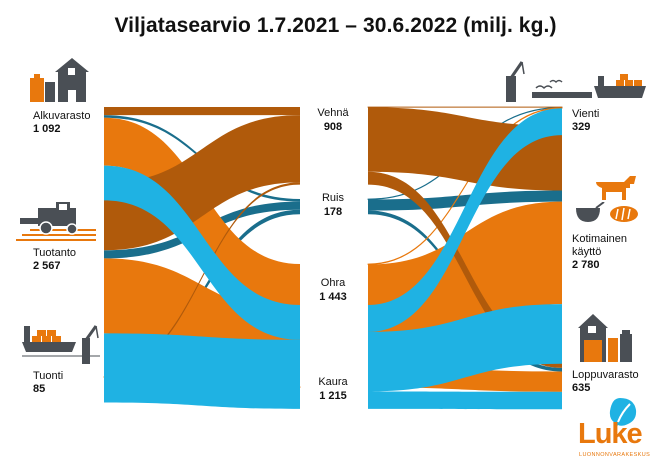 This screenshot has width=671, height=470. I want to click on warehouse-icon, so click(59, 80).